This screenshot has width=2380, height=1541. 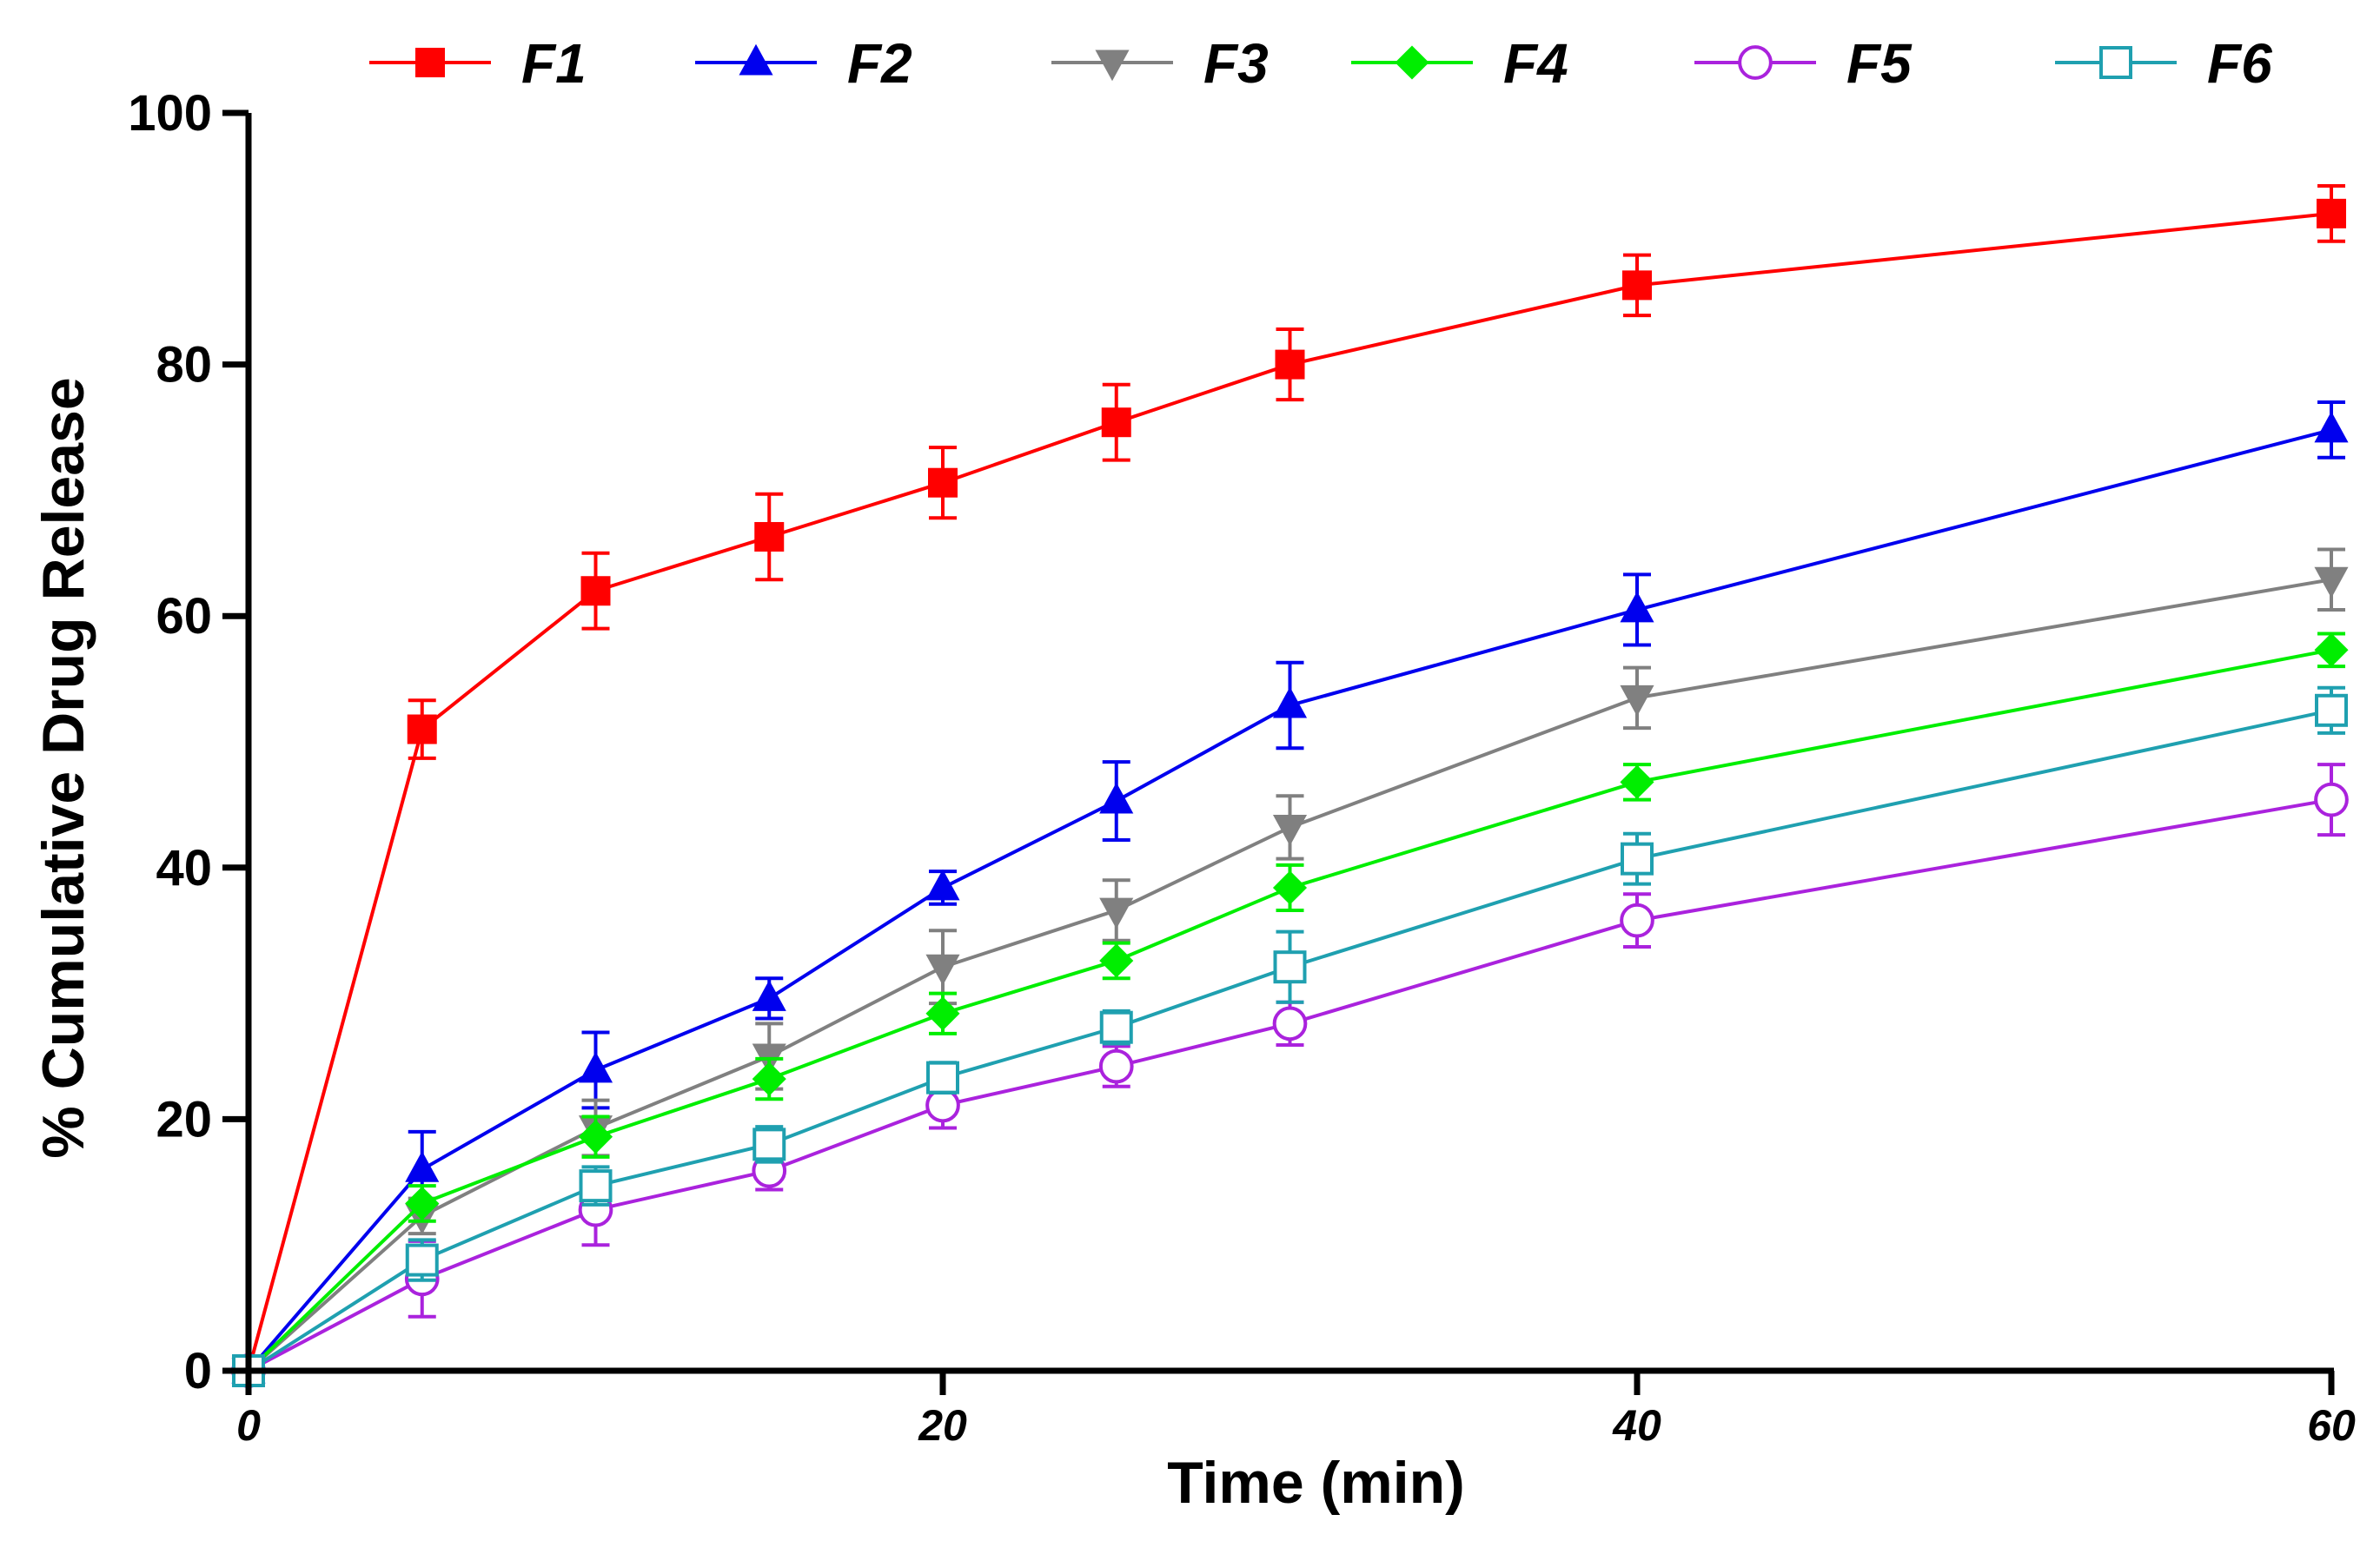 I want to click on y-tick-label: 60, so click(x=184, y=616).